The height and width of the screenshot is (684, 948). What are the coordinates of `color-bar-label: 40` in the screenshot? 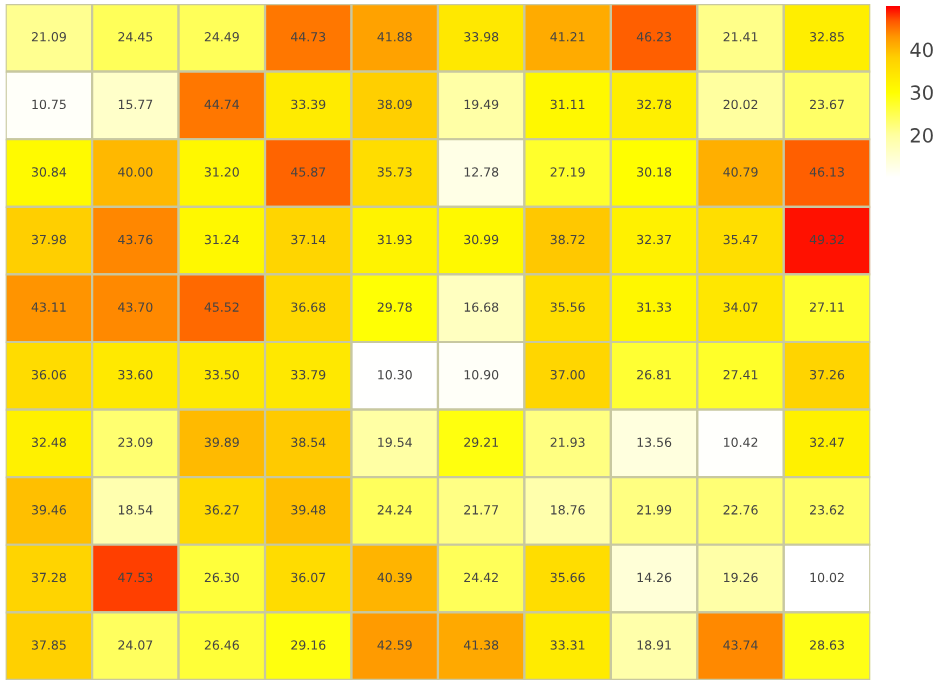 It's located at (921, 50).